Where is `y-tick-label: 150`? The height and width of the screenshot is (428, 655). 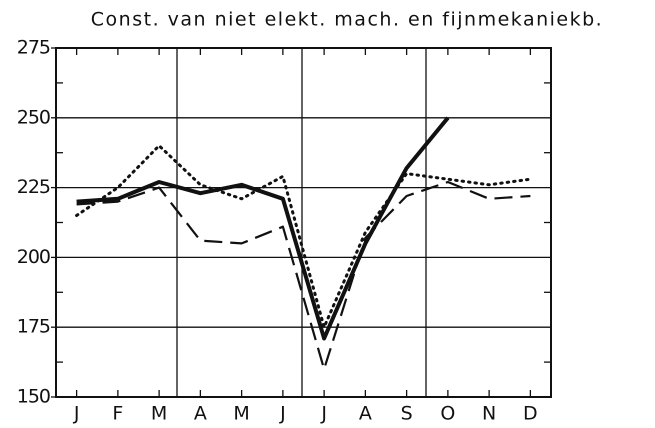
y-tick-label: 150 is located at coordinates (33, 397).